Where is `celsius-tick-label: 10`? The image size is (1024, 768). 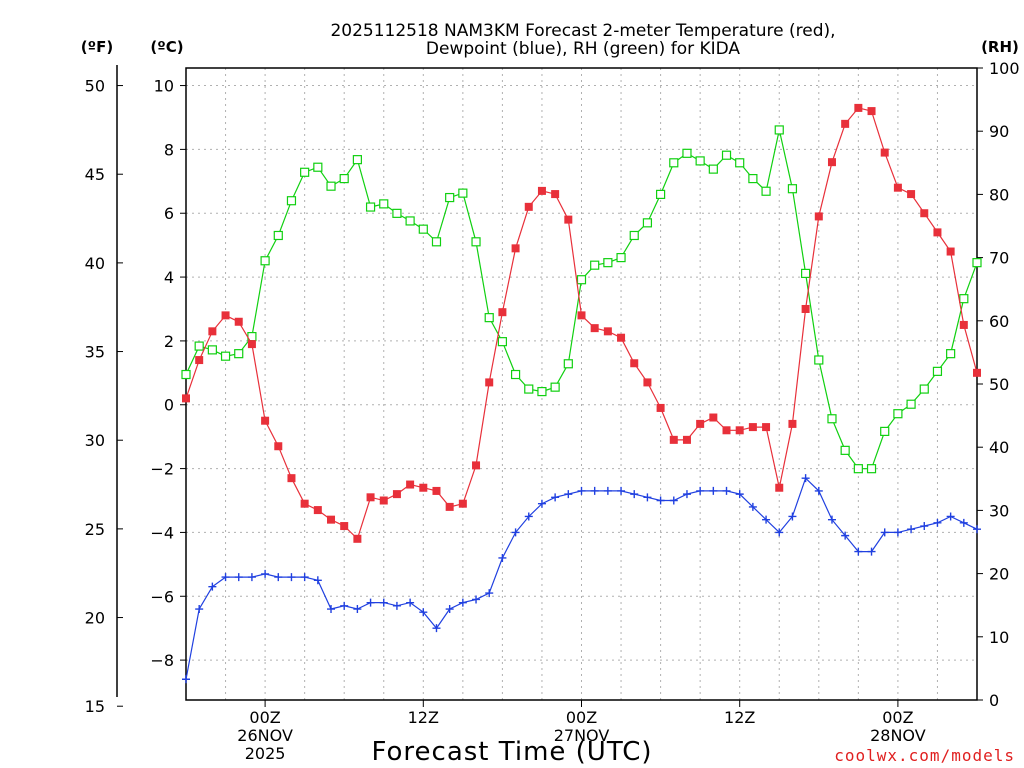 celsius-tick-label: 10 is located at coordinates (164, 86).